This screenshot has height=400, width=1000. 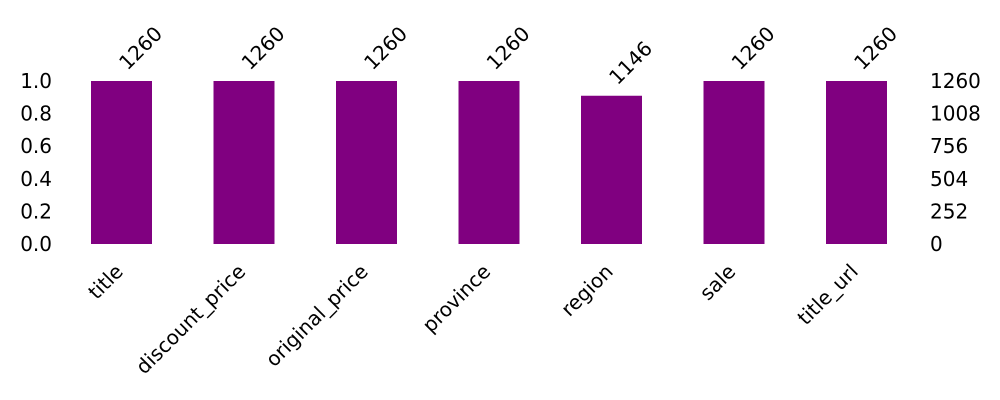 What do you see at coordinates (611, 169) in the screenshot?
I see `bar-region` at bounding box center [611, 169].